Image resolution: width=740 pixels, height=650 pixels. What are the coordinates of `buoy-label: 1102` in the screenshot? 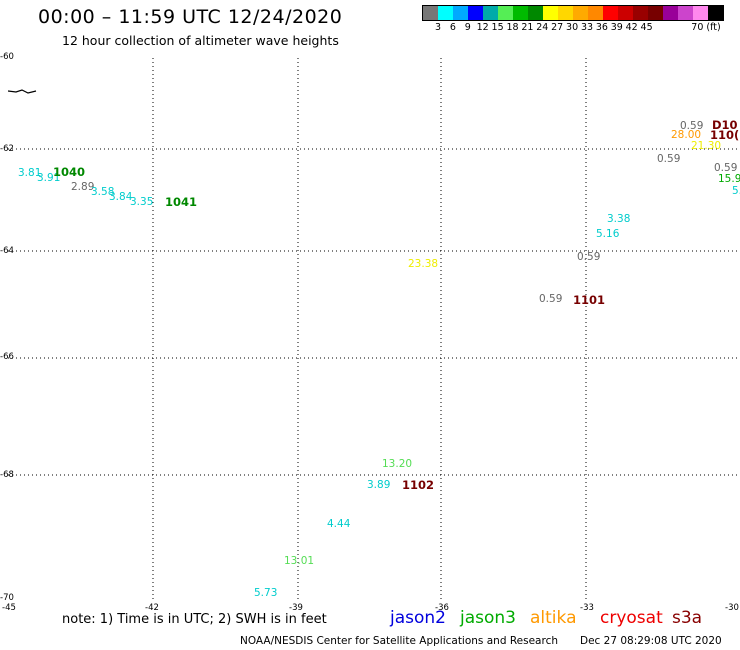 It's located at (418, 485).